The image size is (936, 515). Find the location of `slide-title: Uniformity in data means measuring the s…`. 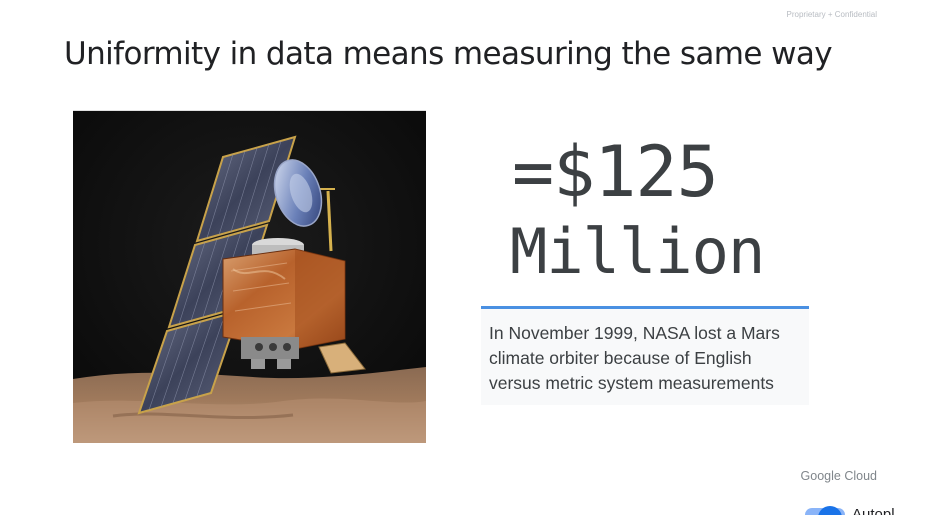

slide-title: Uniformity in data means measuring the s… is located at coordinates (448, 54).